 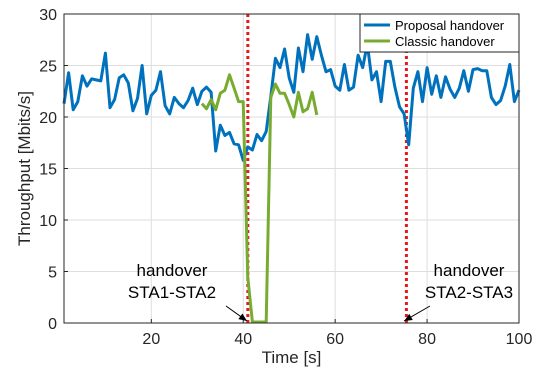 I want to click on annotation-label-line: STA2-STA3, so click(x=469, y=292).